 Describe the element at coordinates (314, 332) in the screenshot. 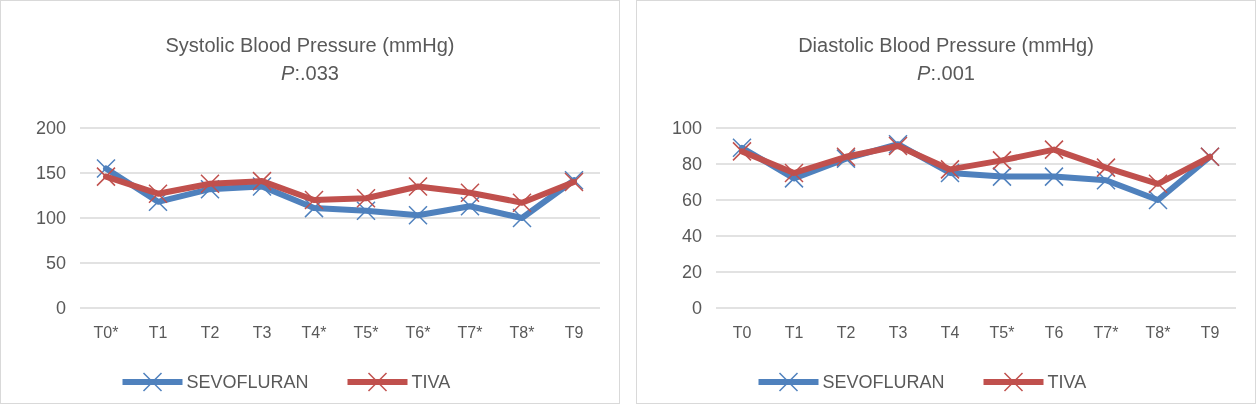

I see `x-tick-label: T4*` at that location.